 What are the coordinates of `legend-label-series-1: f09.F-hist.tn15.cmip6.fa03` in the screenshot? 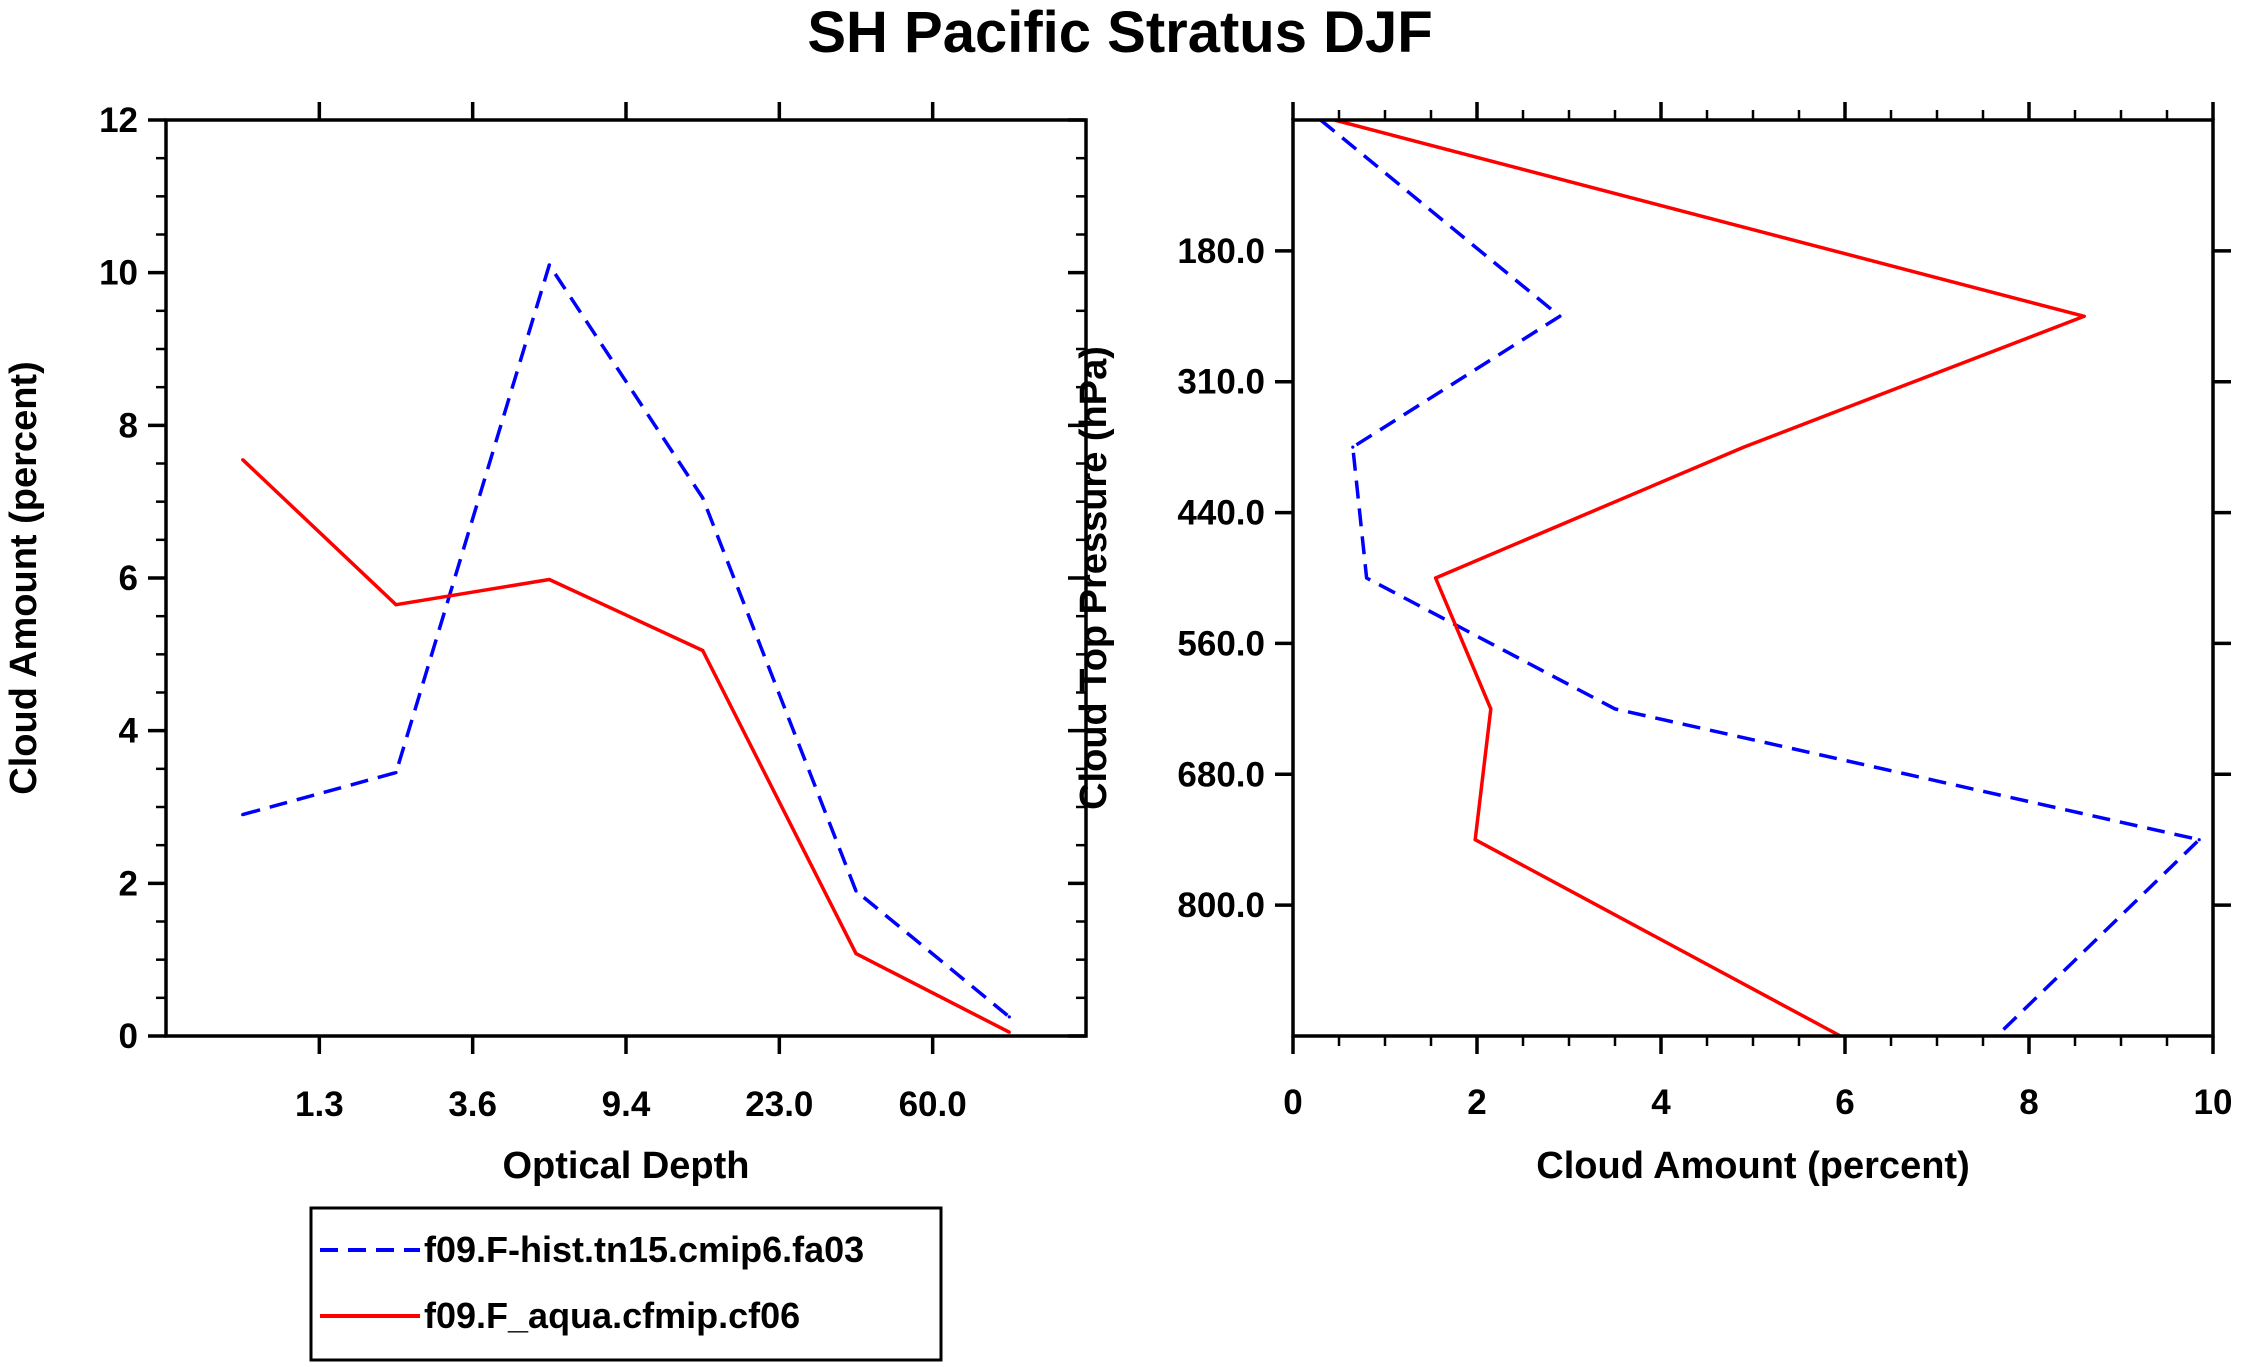 It's located at (644, 1249).